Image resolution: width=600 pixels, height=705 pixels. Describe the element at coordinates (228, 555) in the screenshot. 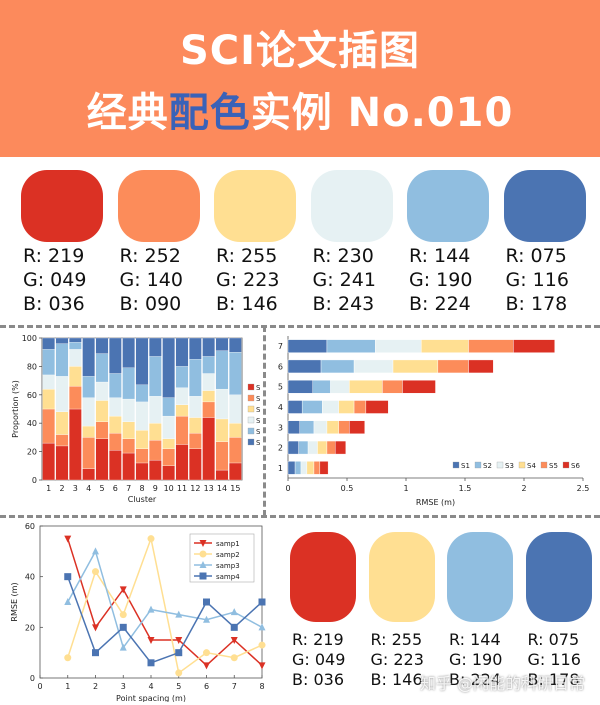

I see `legend-label: samp2` at that location.